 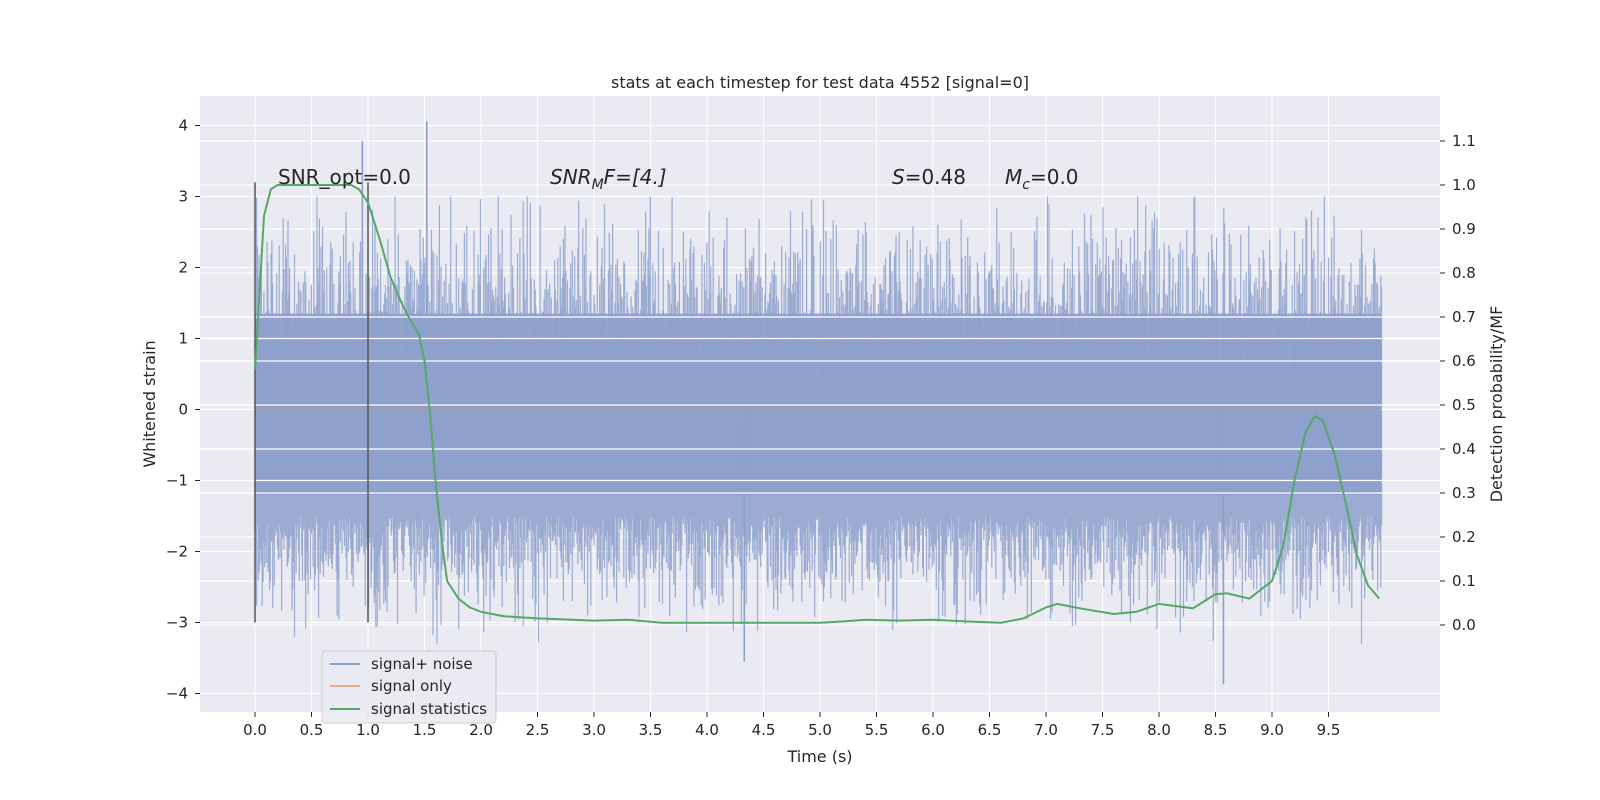 What do you see at coordinates (1464, 405) in the screenshot?
I see `y-tick-label-right: 0.5` at bounding box center [1464, 405].